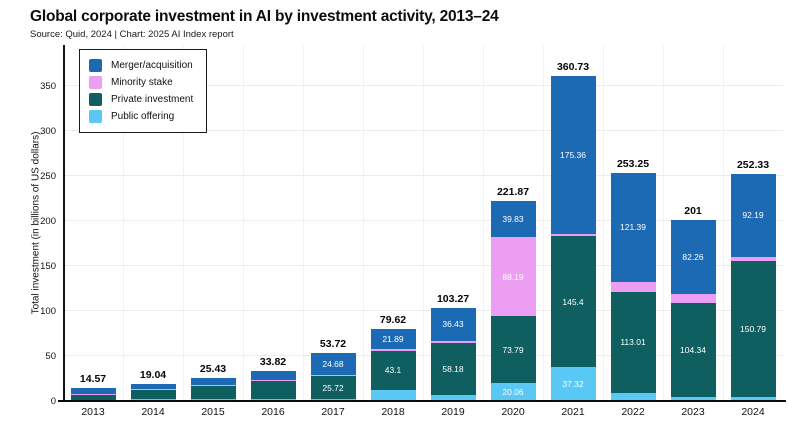 The width and height of the screenshot is (788, 426). I want to click on segment-merger-acquisition-2015, so click(213, 381).